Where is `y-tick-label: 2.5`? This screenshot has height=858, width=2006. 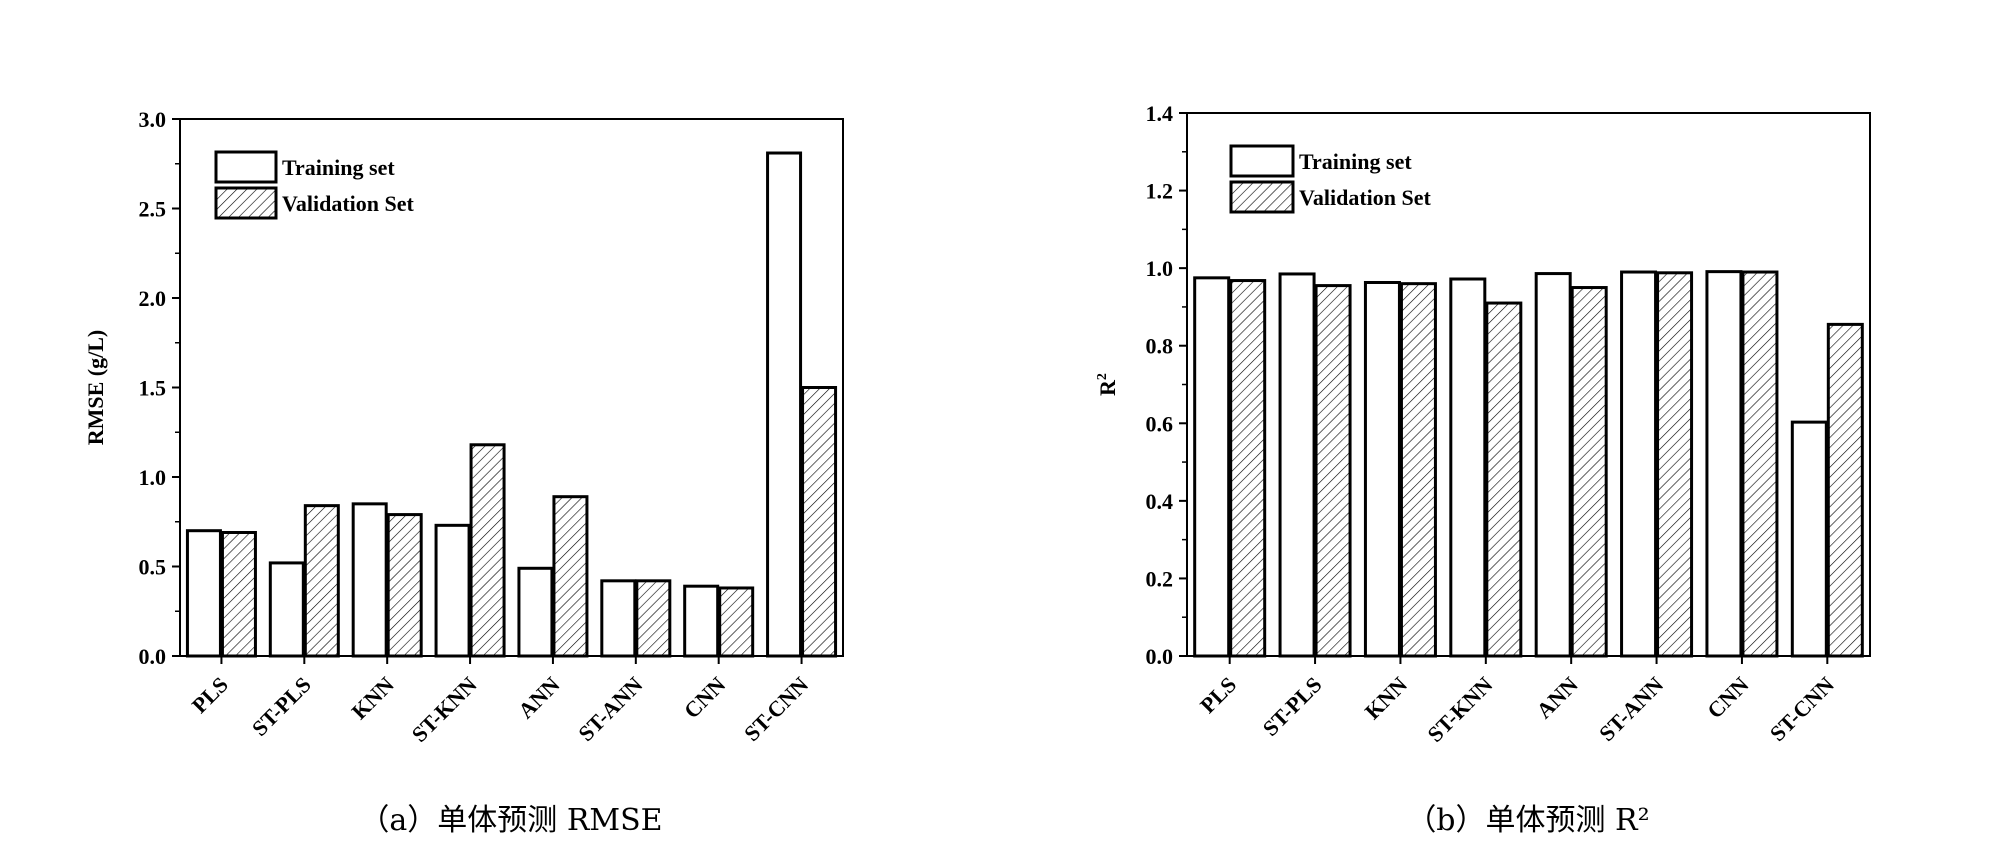
y-tick-label: 2.5 is located at coordinates (153, 209).